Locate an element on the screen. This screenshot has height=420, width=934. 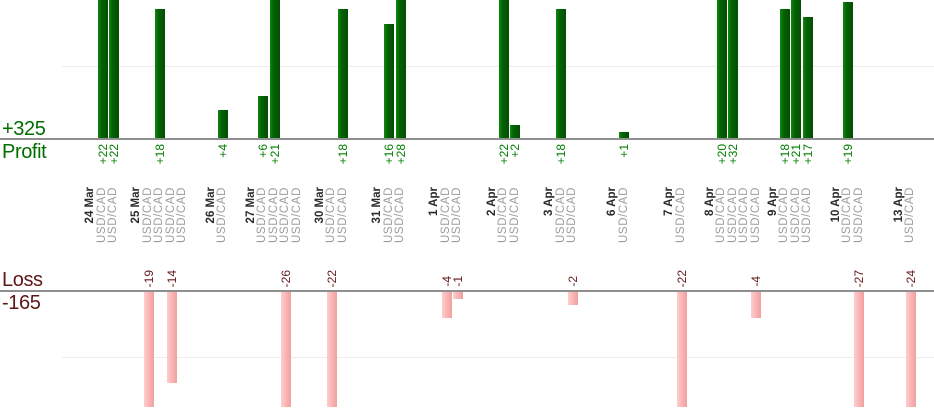
profit-value-label: +18 is located at coordinates (561, 154).